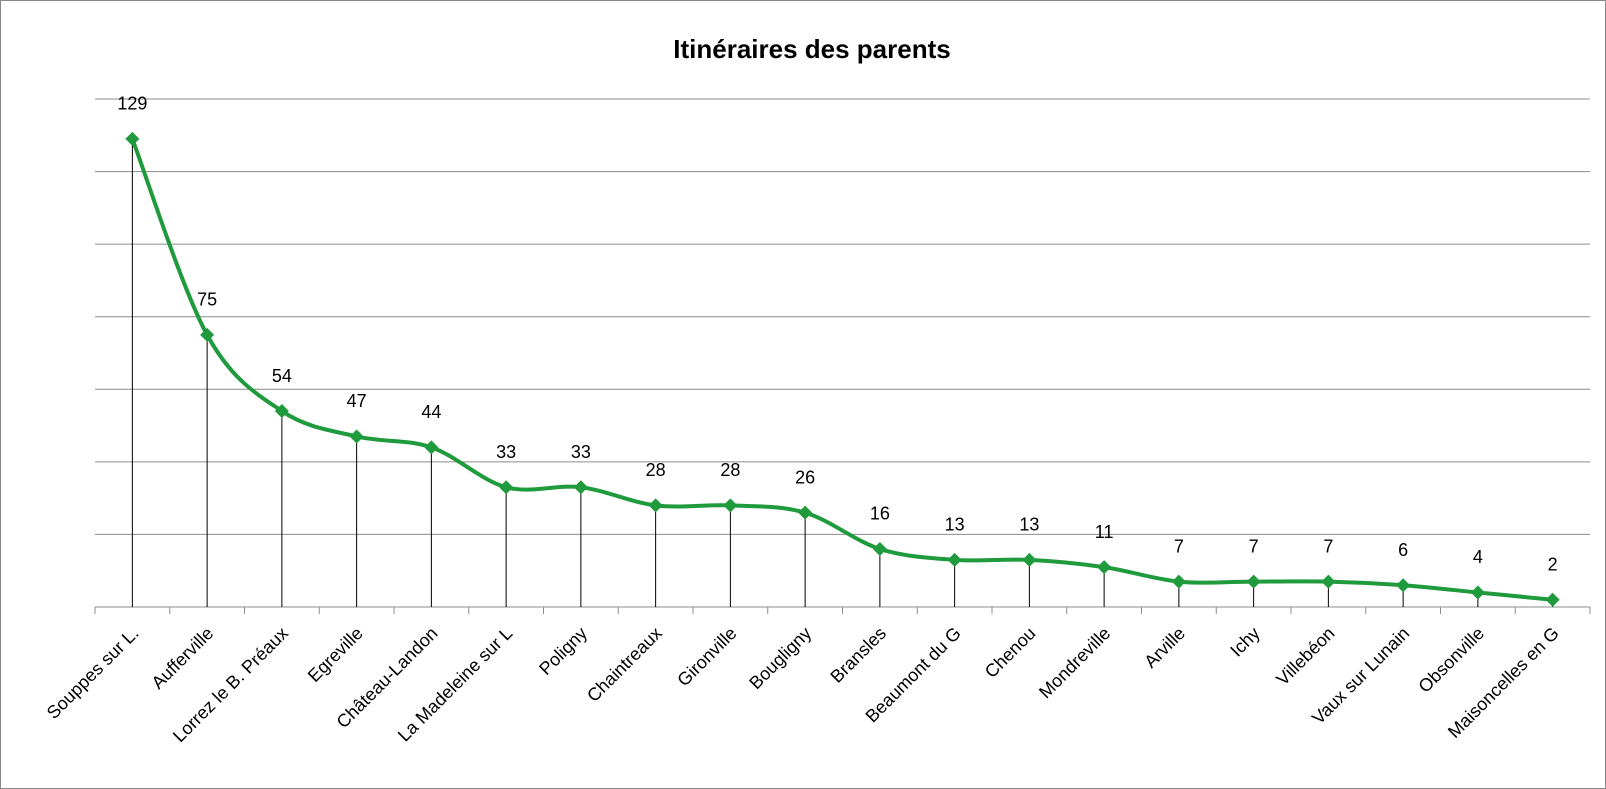  I want to click on data-label: 2, so click(1553, 564).